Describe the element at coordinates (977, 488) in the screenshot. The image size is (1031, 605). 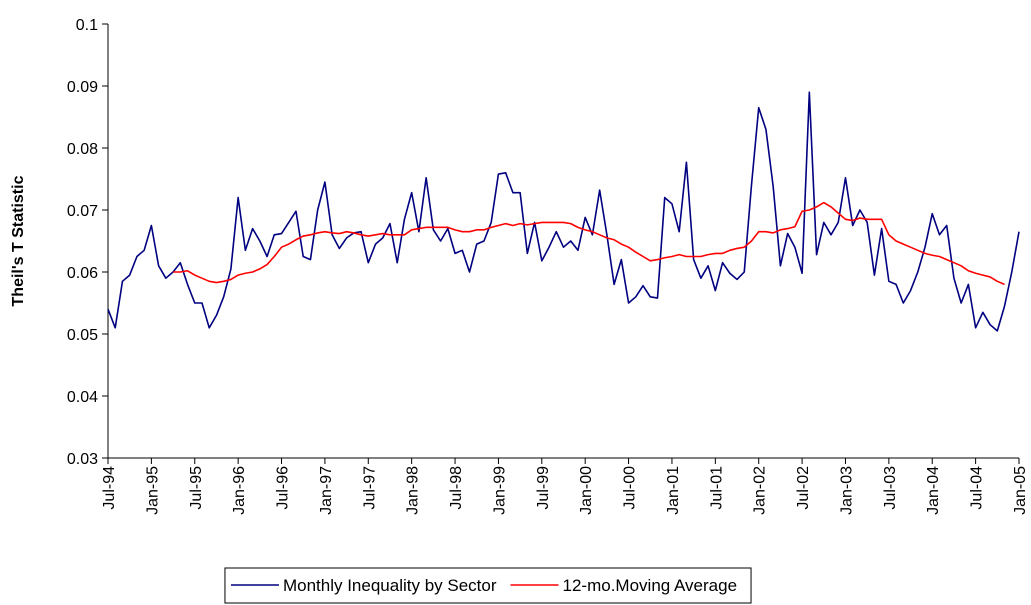
I see `x-tick-label: Jul-04` at that location.